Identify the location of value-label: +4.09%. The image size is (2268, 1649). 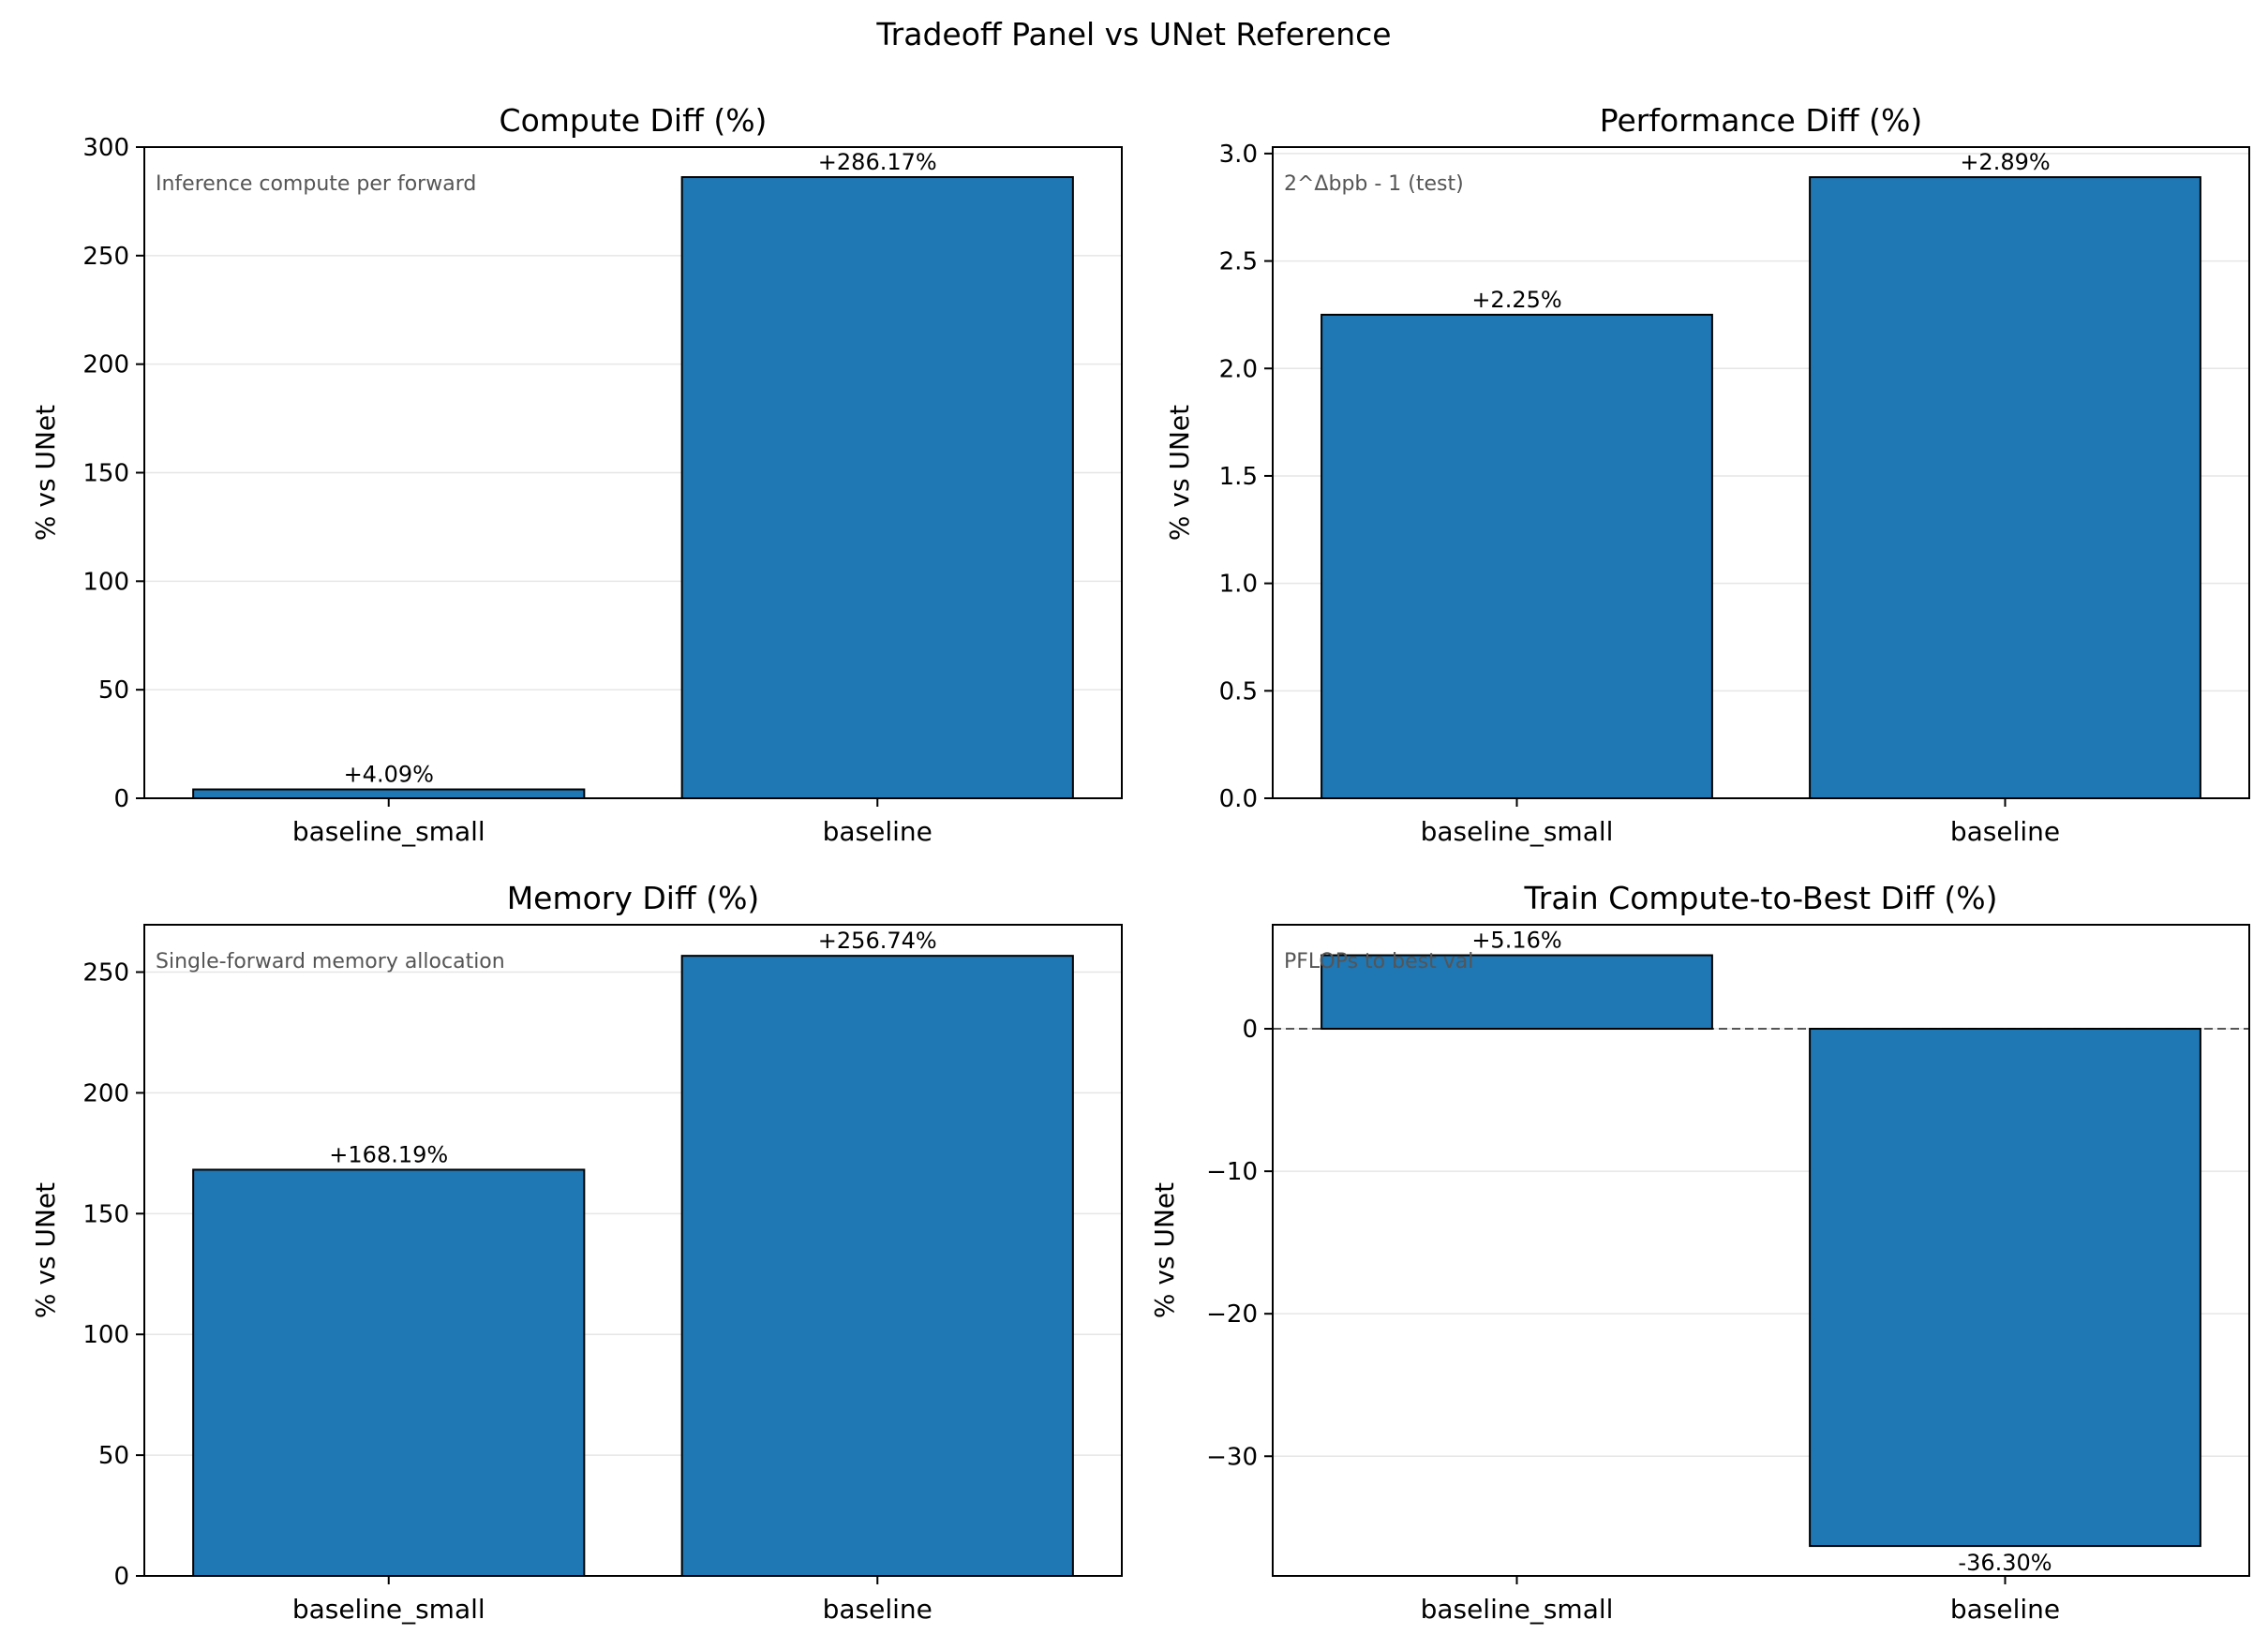
(389, 775).